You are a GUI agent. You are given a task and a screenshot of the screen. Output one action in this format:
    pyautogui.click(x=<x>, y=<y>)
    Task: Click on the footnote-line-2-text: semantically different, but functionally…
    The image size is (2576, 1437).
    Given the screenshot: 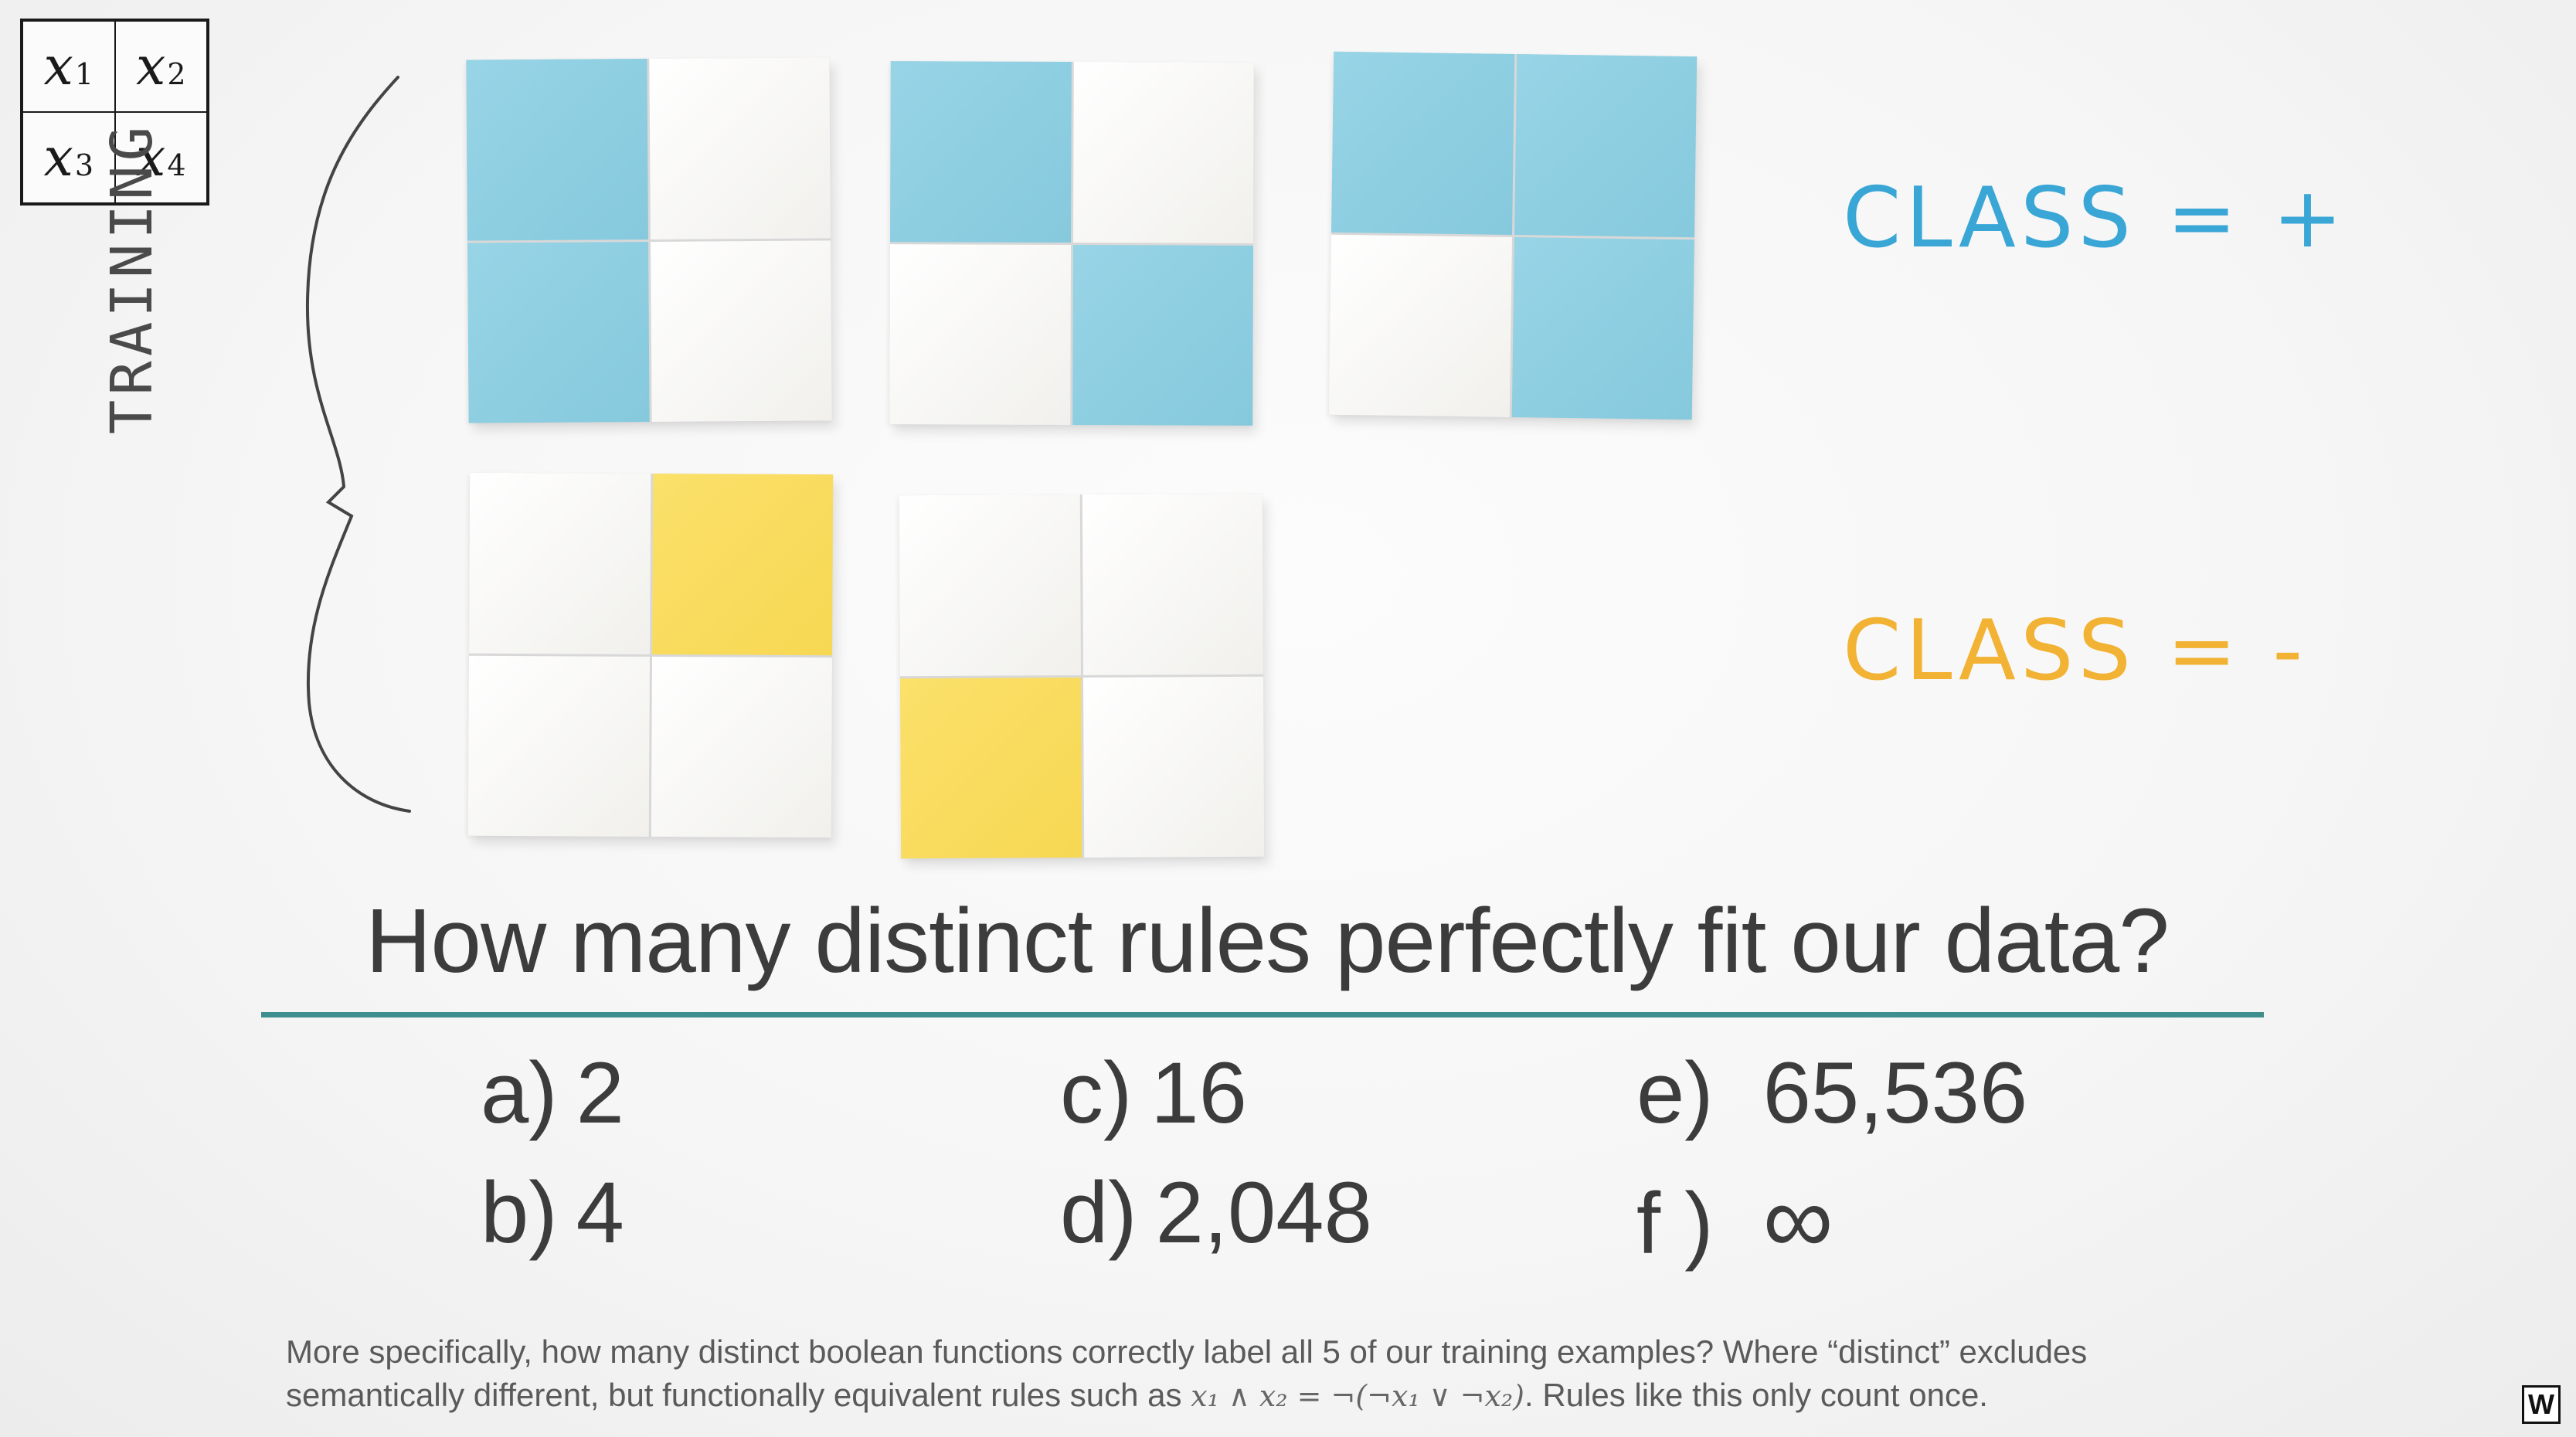 What is the action you would take?
    pyautogui.click(x=734, y=1395)
    